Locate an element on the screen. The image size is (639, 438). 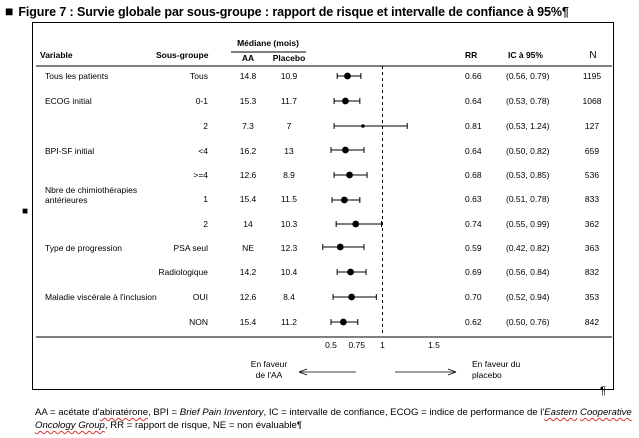
forest-row: Radiologique 14.2 10.4 0.69 (0.56, 0.84) 832 is located at coordinates (378, 272).